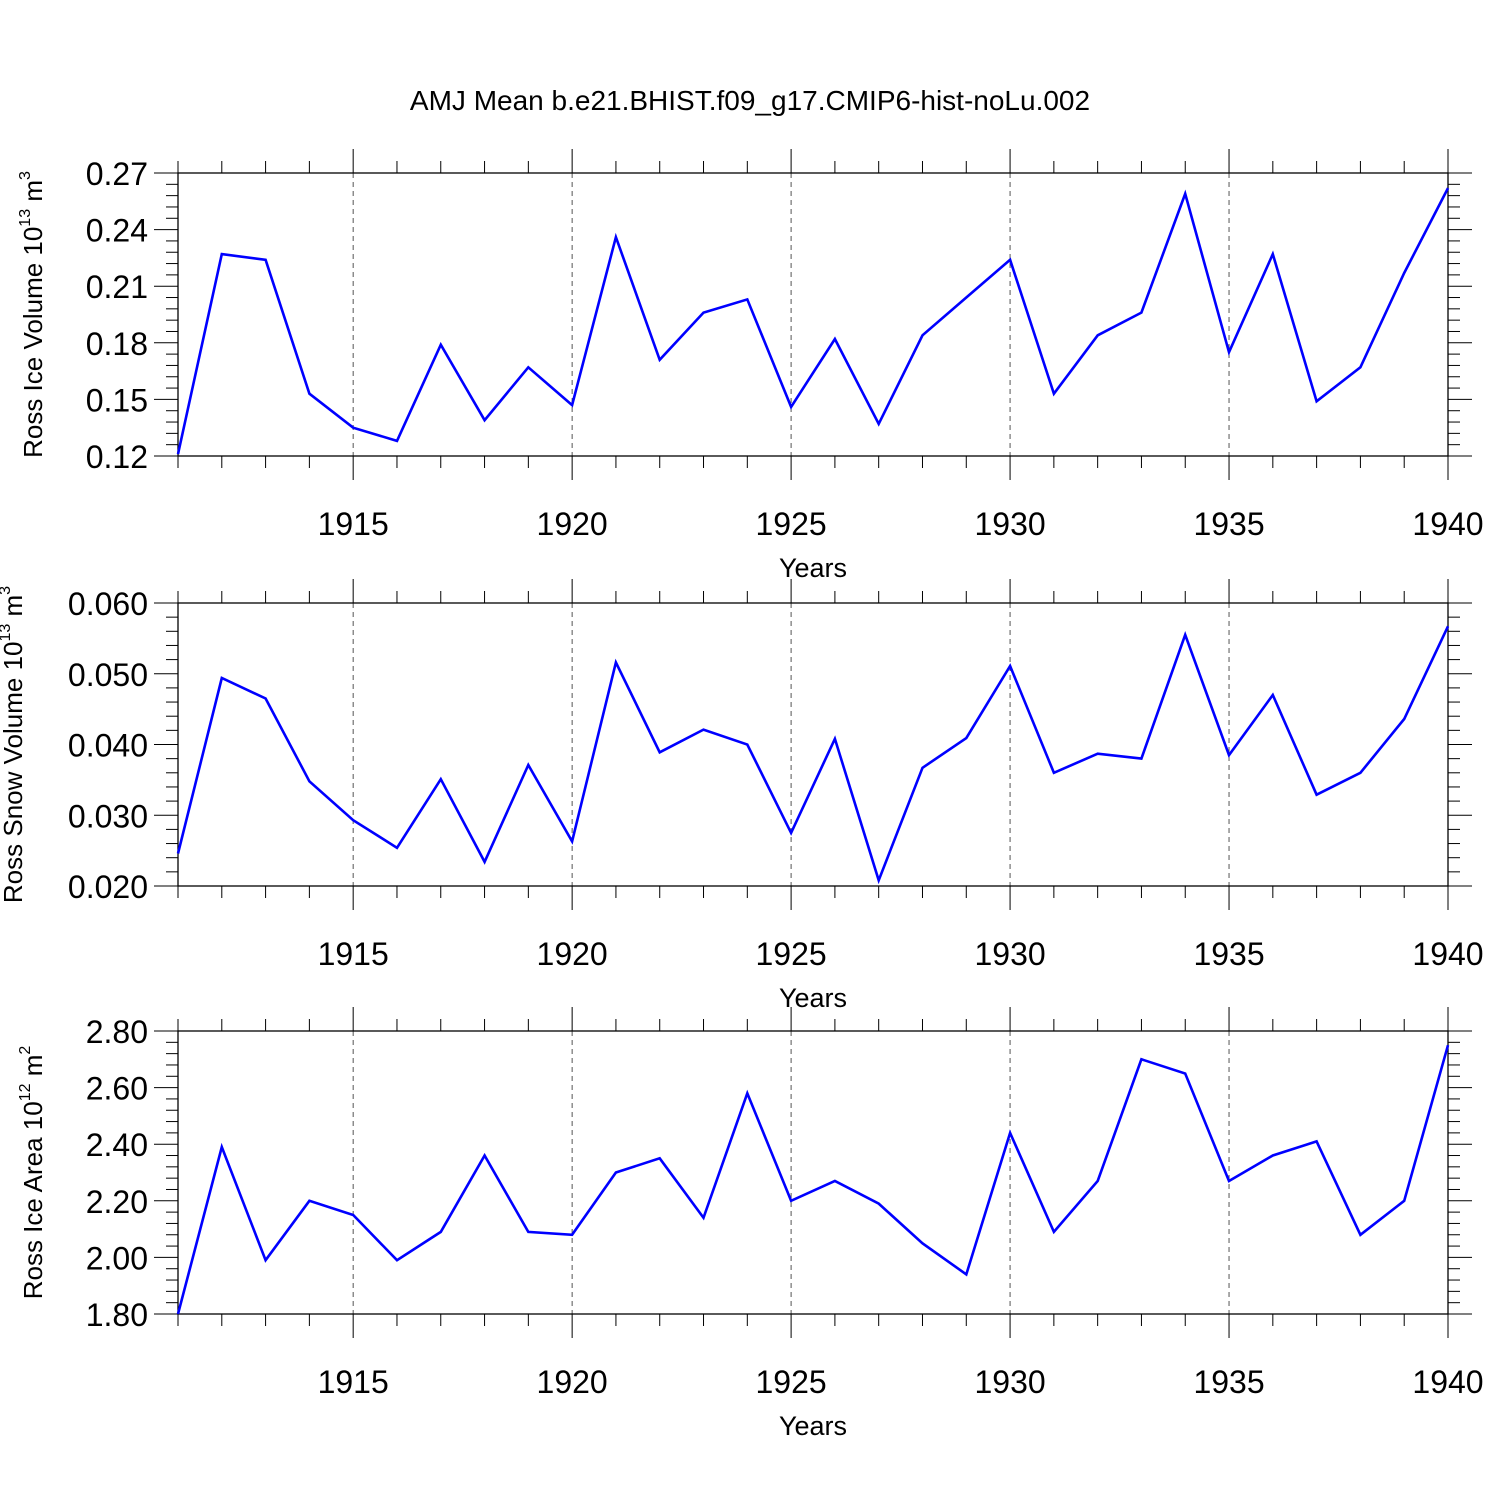  What do you see at coordinates (14, 773) in the screenshot?
I see `y-axis-label-part: Ross Snow Volume 10` at bounding box center [14, 773].